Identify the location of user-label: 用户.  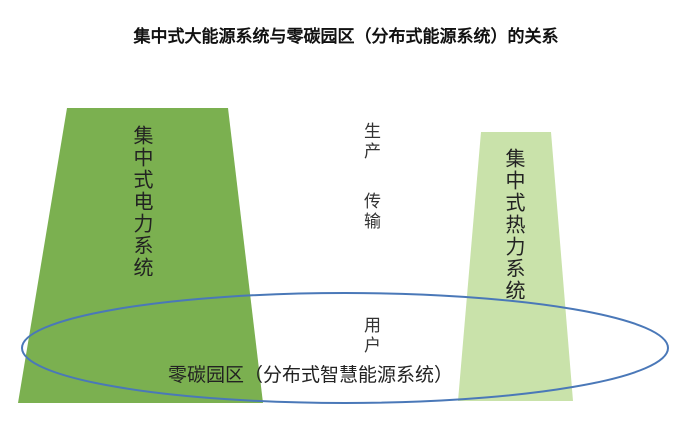
(370, 336).